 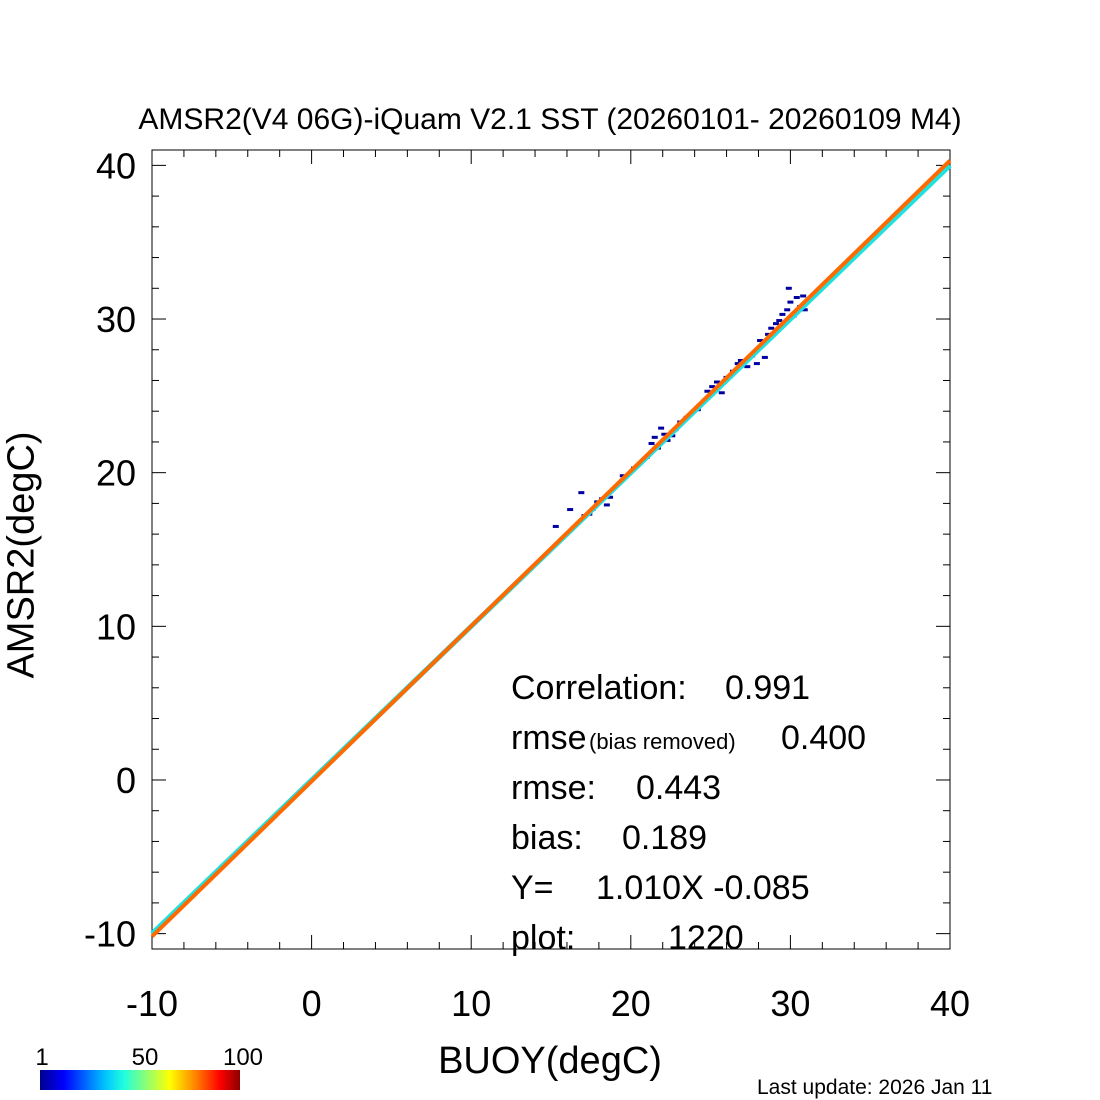 What do you see at coordinates (706, 938) in the screenshot?
I see `plot-count-value: 1220` at bounding box center [706, 938].